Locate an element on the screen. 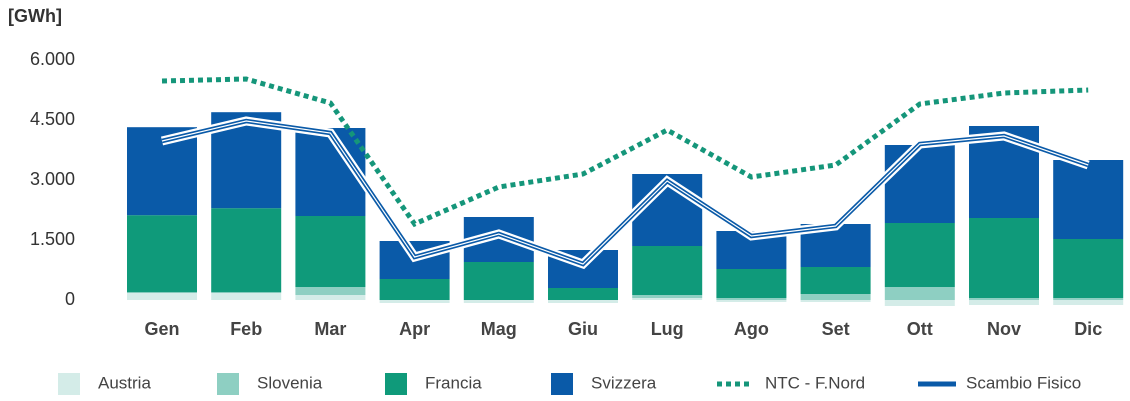  x-tick-label: Apr is located at coordinates (414, 329).